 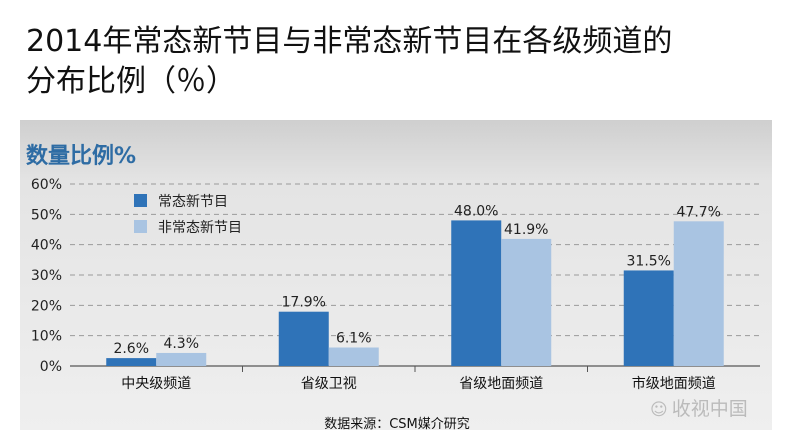 I want to click on legend-label: 非常态新节目, so click(x=200, y=228).